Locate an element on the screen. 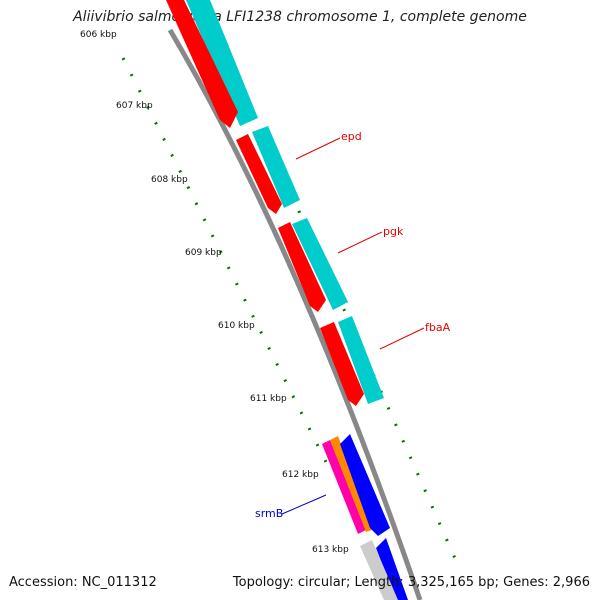 The image size is (600, 600). gene-label-fbaA: fbaA is located at coordinates (438, 327).